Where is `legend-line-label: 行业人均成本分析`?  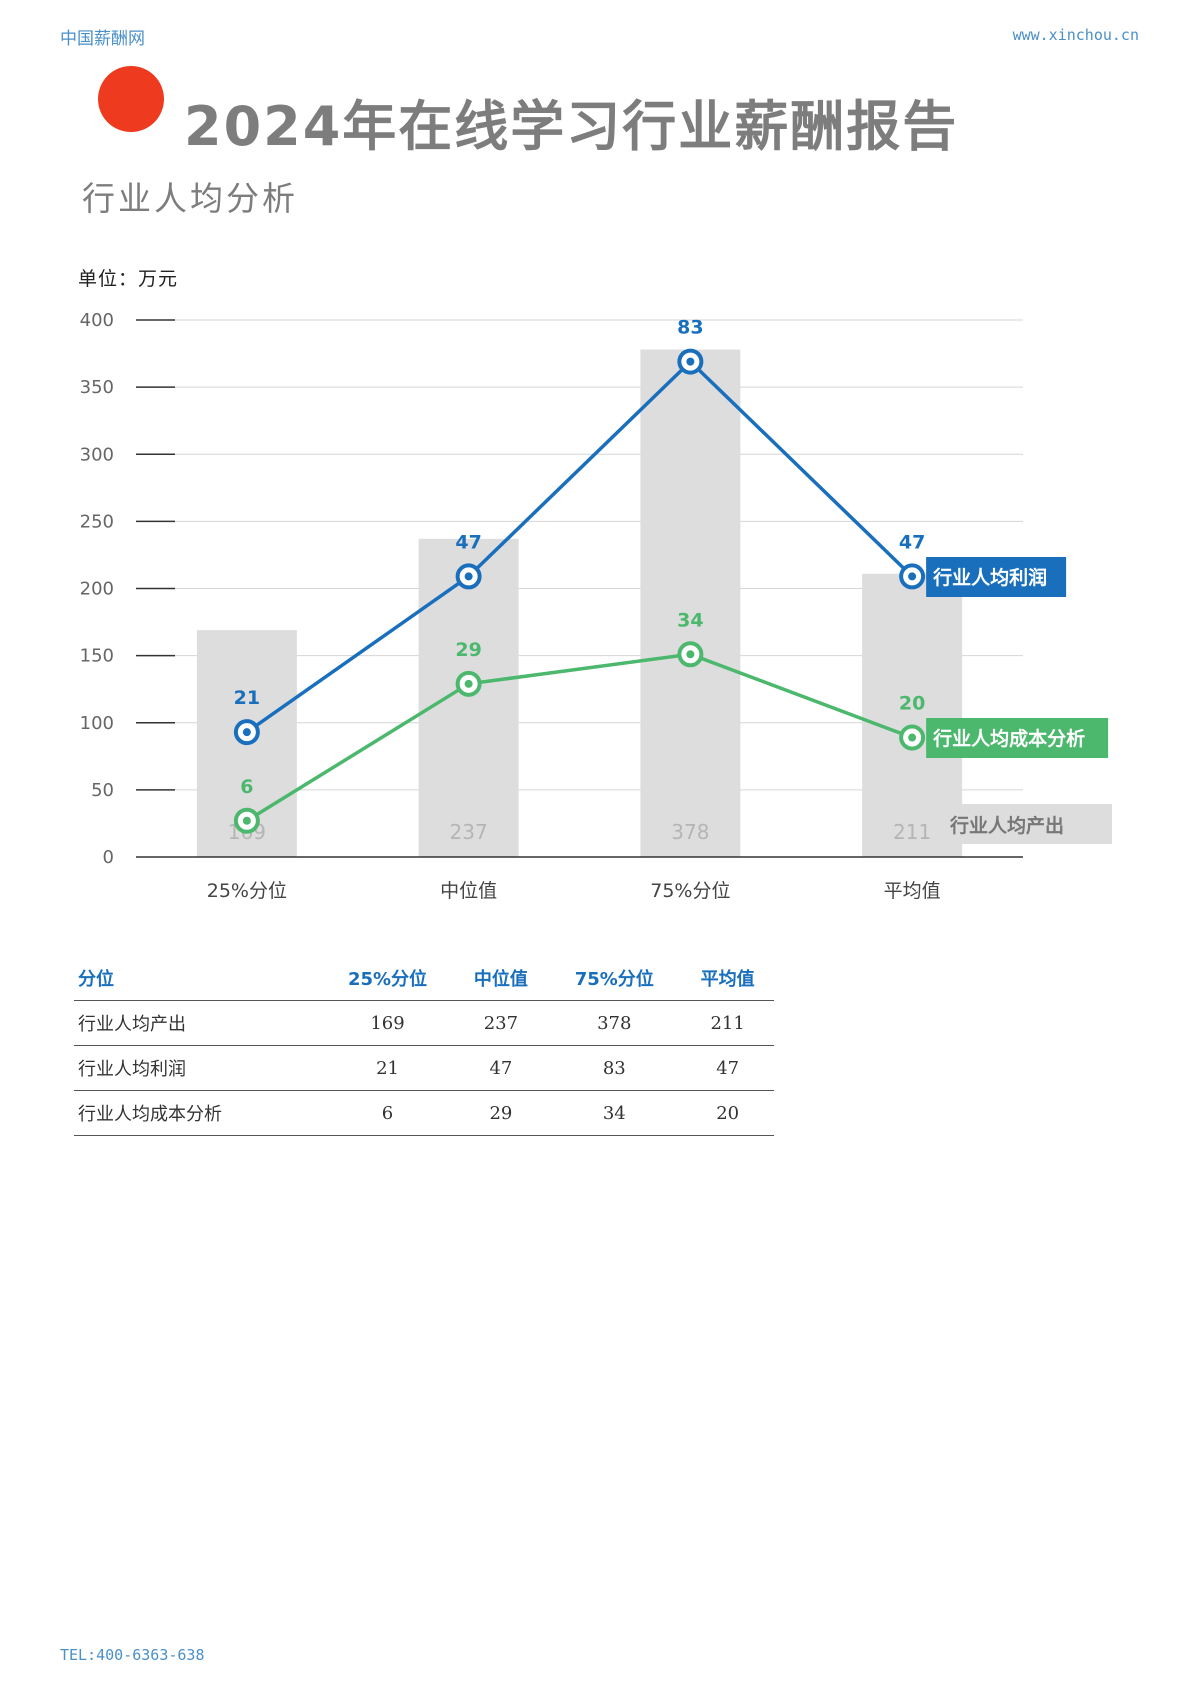 legend-line-label: 行业人均成本分析 is located at coordinates (1008, 738).